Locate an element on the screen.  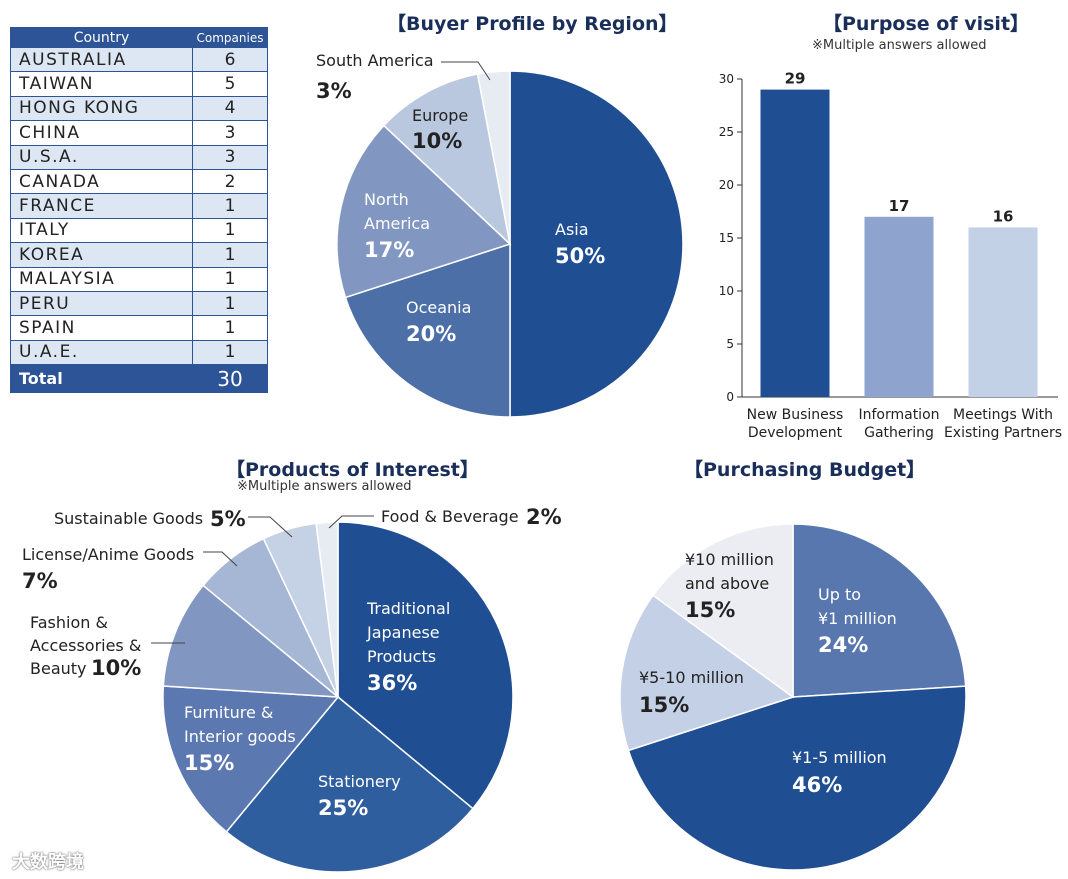
fashion-label-line: Fashion & is located at coordinates (69, 622).